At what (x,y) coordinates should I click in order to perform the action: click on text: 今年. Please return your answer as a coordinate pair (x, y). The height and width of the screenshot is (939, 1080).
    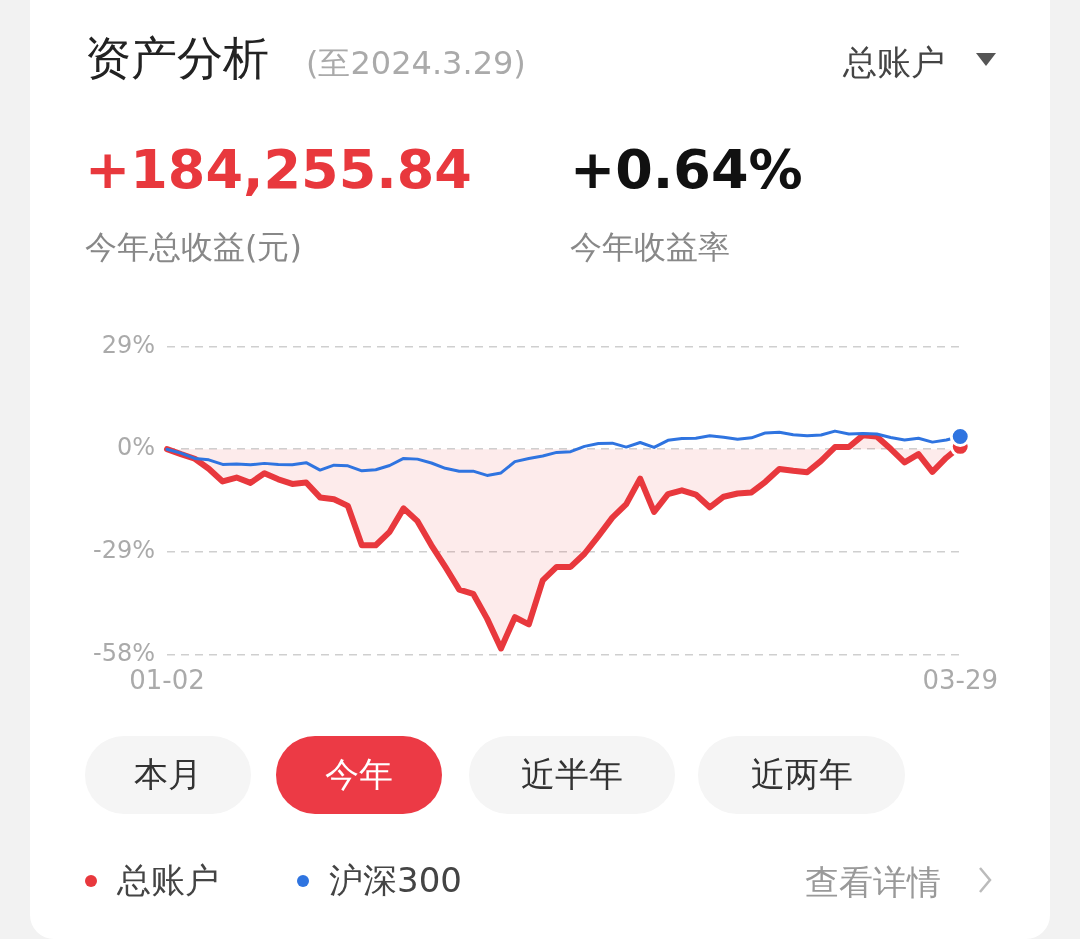
    Looking at the image, I should click on (359, 775).